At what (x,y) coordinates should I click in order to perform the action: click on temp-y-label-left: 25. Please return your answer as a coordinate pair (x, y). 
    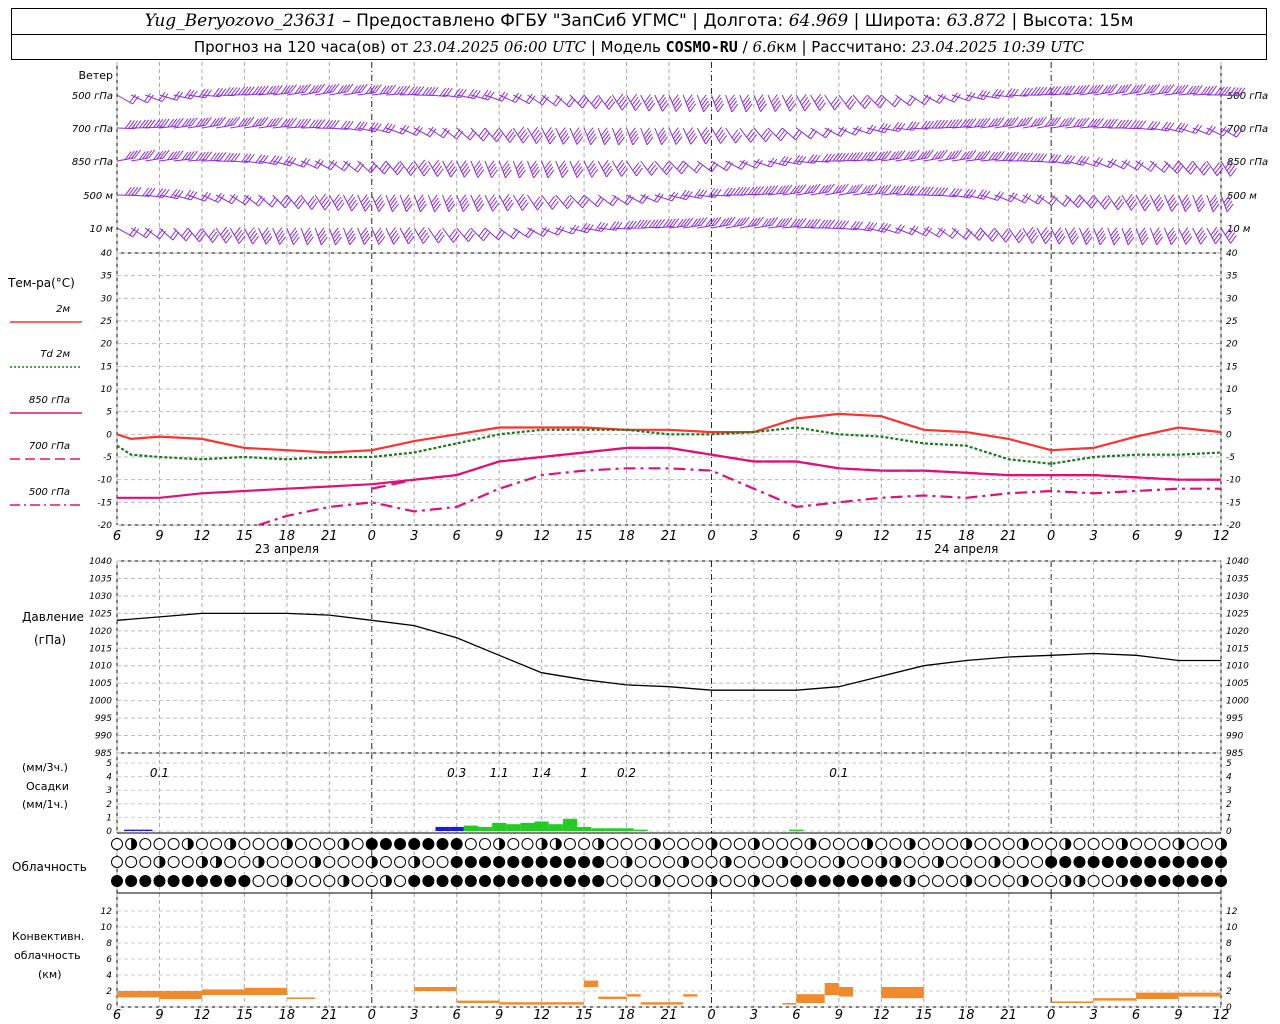
    Looking at the image, I should click on (107, 322).